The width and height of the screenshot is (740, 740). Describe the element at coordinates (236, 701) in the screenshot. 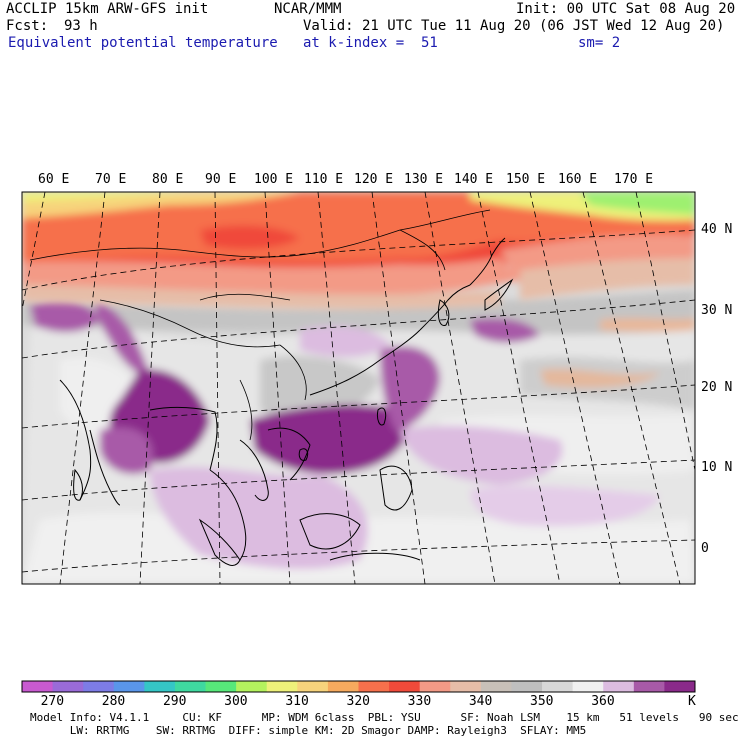

I see `colorbar-tick-label: 300` at that location.